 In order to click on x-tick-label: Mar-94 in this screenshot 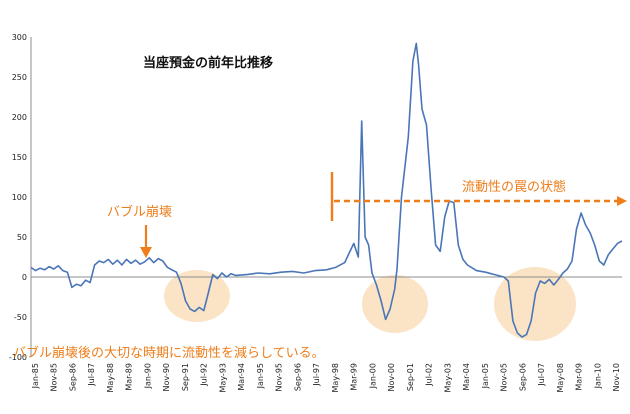, I will do `click(241, 377)`.